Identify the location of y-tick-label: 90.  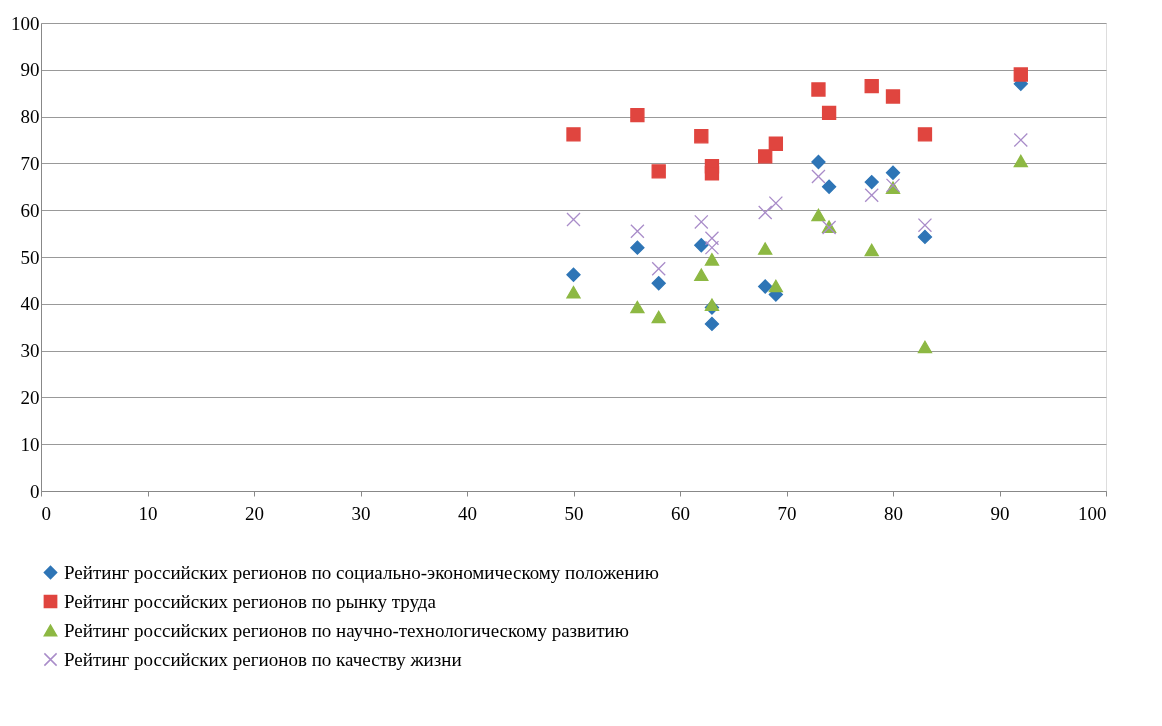
(30, 70).